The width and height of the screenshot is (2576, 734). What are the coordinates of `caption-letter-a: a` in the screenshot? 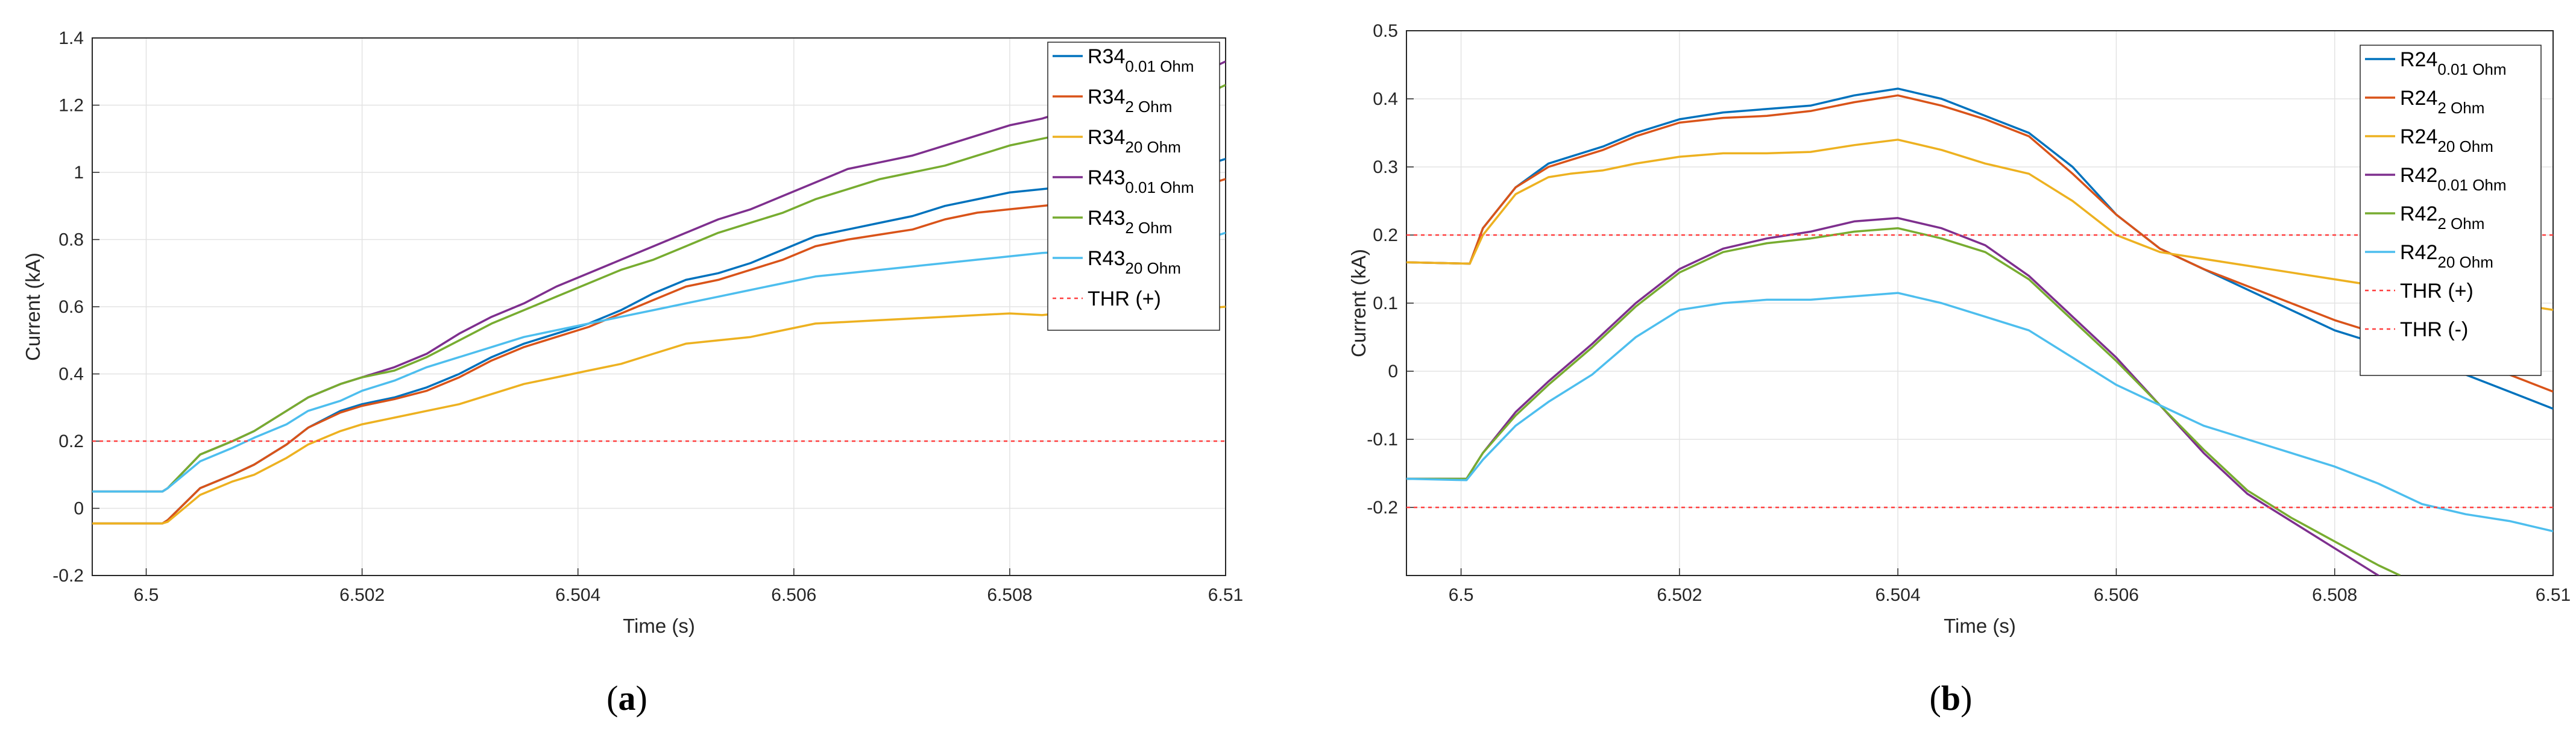 It's located at (627, 698).